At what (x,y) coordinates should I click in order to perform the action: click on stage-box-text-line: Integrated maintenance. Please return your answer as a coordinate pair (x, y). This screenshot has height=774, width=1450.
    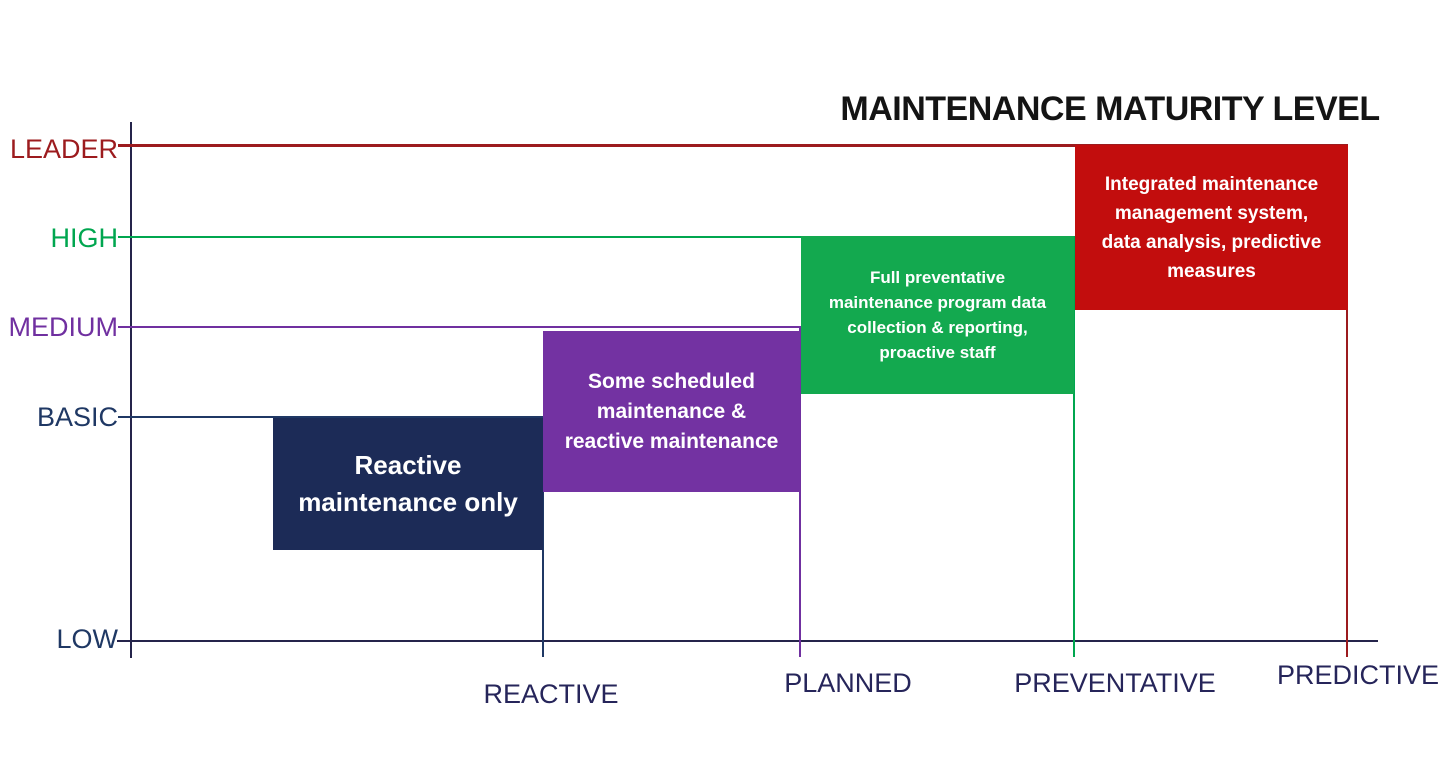
    Looking at the image, I should click on (1211, 184).